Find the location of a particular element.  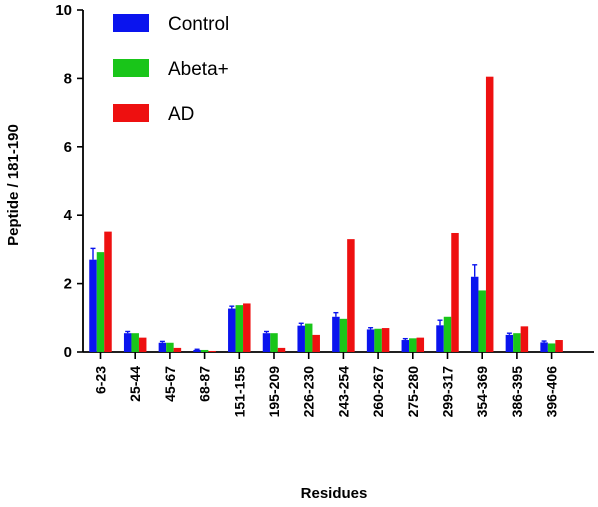

x-axis-title: Residues is located at coordinates (334, 493).